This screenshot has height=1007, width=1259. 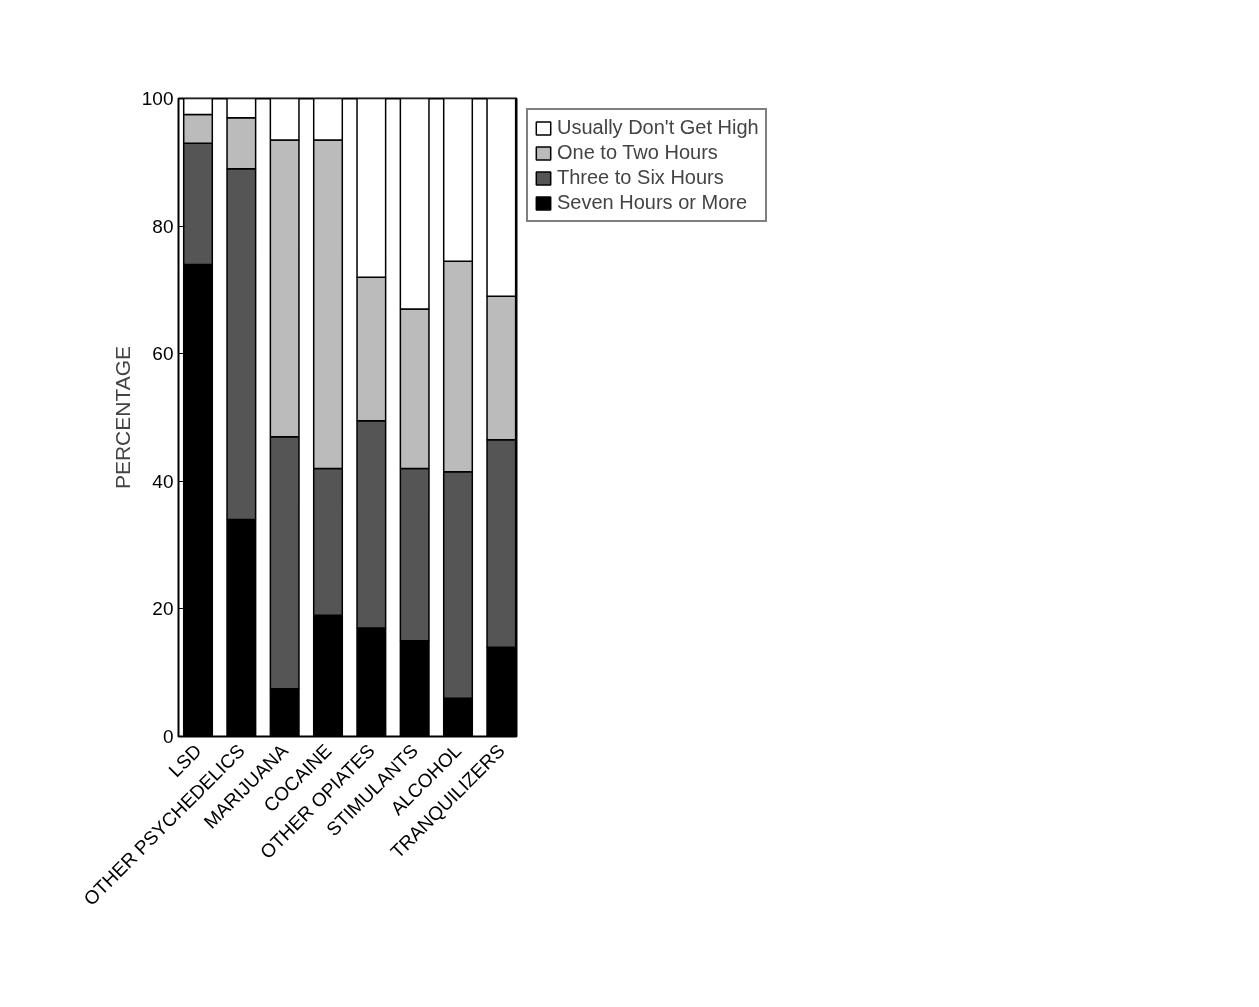 What do you see at coordinates (163, 354) in the screenshot?
I see `y-tick-label: 60` at bounding box center [163, 354].